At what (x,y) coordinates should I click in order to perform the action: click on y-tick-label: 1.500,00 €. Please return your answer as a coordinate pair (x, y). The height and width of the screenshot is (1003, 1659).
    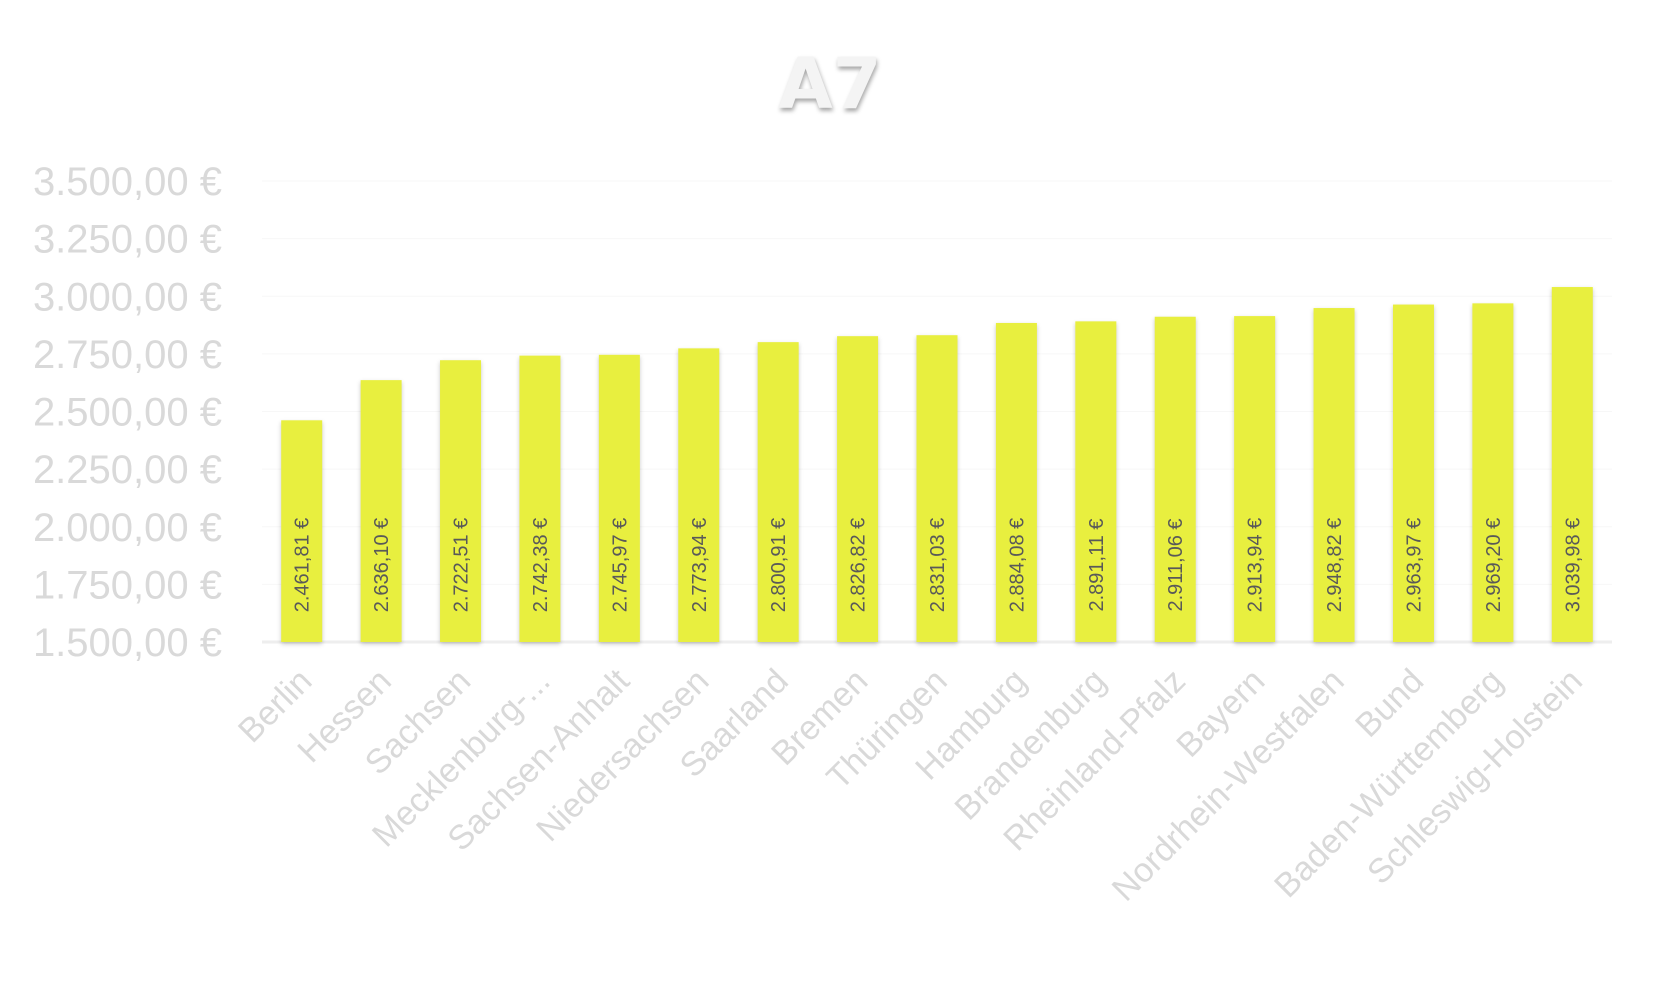
    Looking at the image, I should click on (127, 643).